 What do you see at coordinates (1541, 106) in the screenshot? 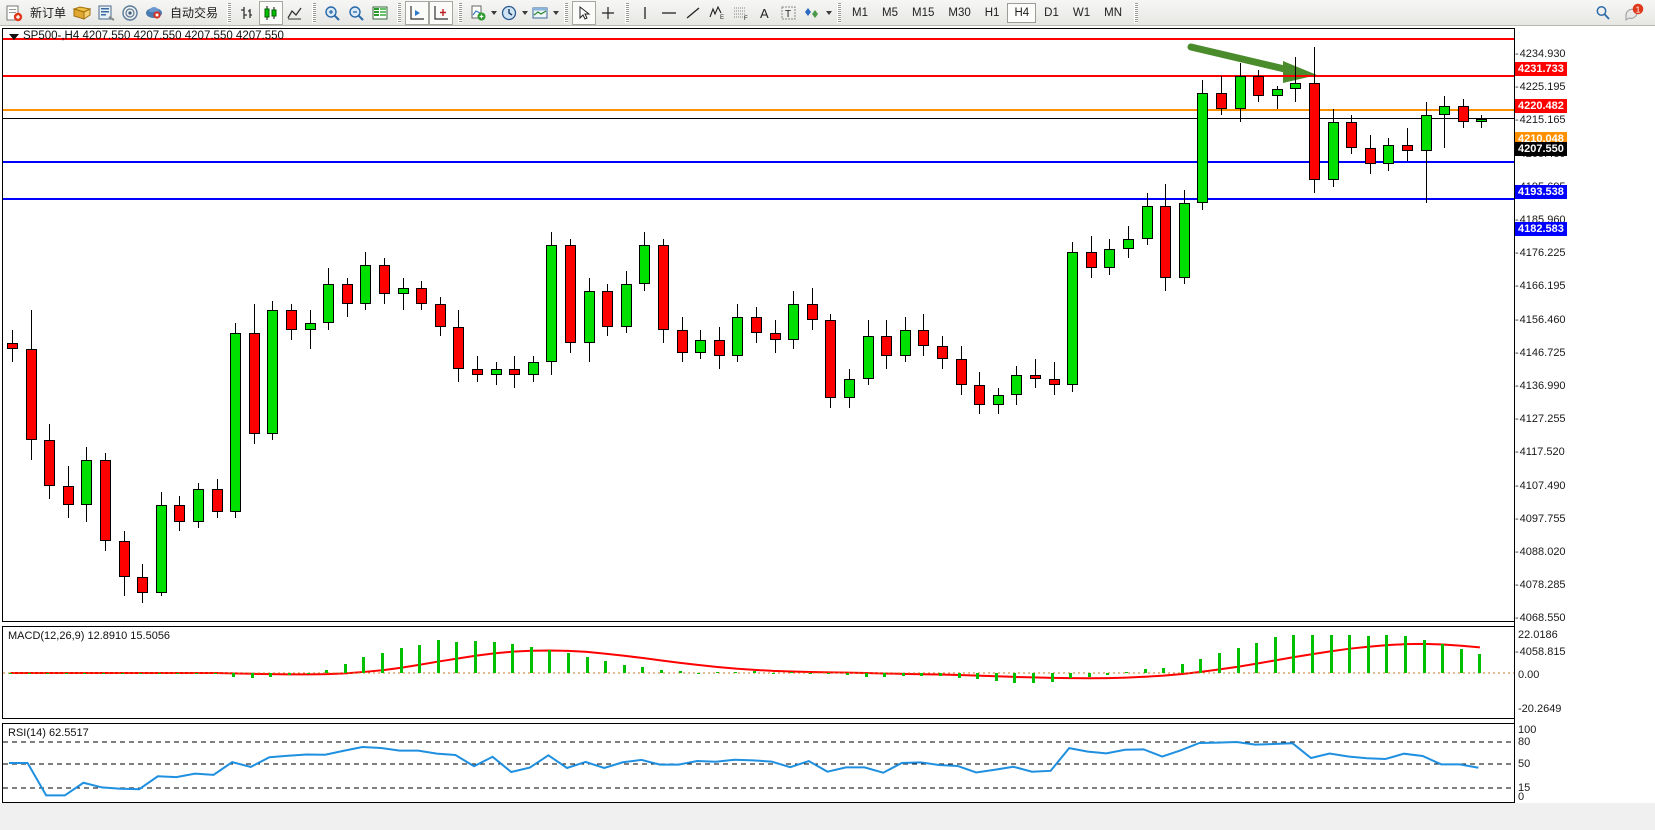
I see `resistance-level-2: 4220.482` at bounding box center [1541, 106].